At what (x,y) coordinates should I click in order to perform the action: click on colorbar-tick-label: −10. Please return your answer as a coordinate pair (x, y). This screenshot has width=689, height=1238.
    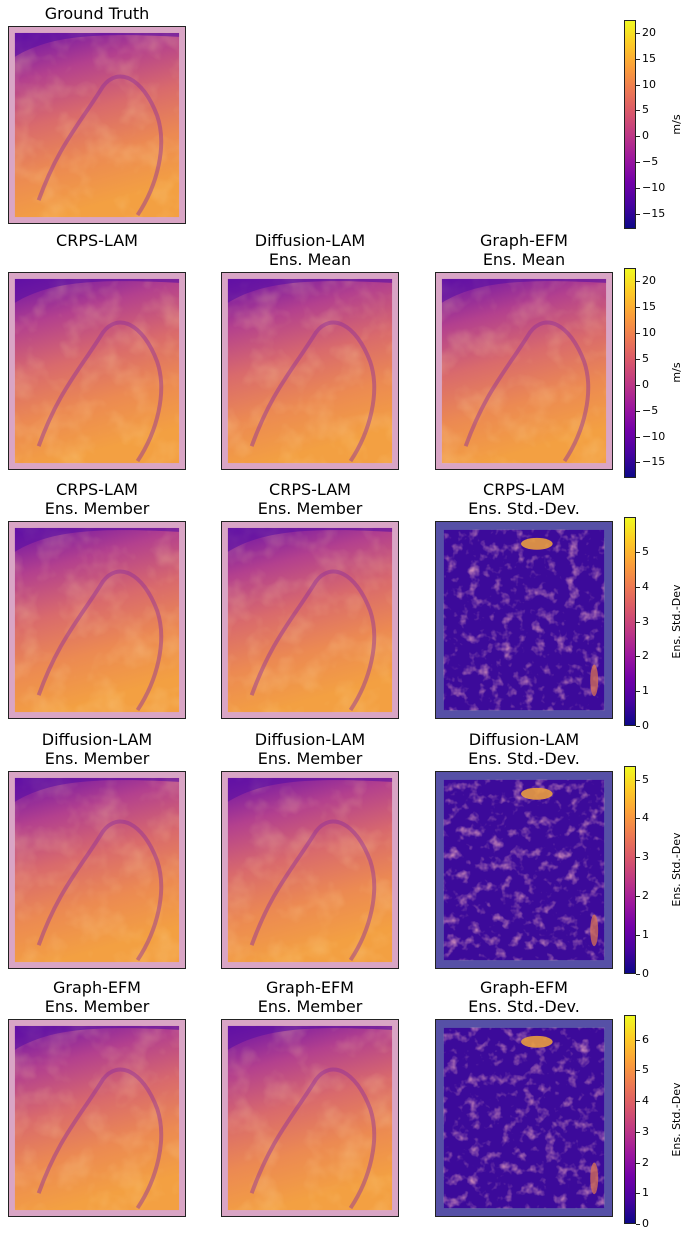
    Looking at the image, I should click on (654, 187).